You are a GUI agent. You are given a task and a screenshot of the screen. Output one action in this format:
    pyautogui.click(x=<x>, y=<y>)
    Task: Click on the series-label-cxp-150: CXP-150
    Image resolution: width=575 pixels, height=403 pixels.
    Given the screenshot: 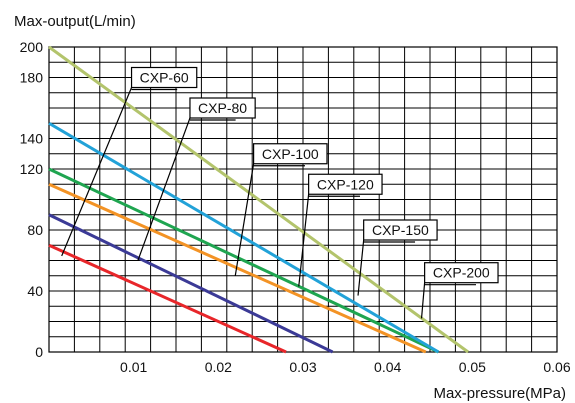 What is the action you would take?
    pyautogui.click(x=400, y=230)
    